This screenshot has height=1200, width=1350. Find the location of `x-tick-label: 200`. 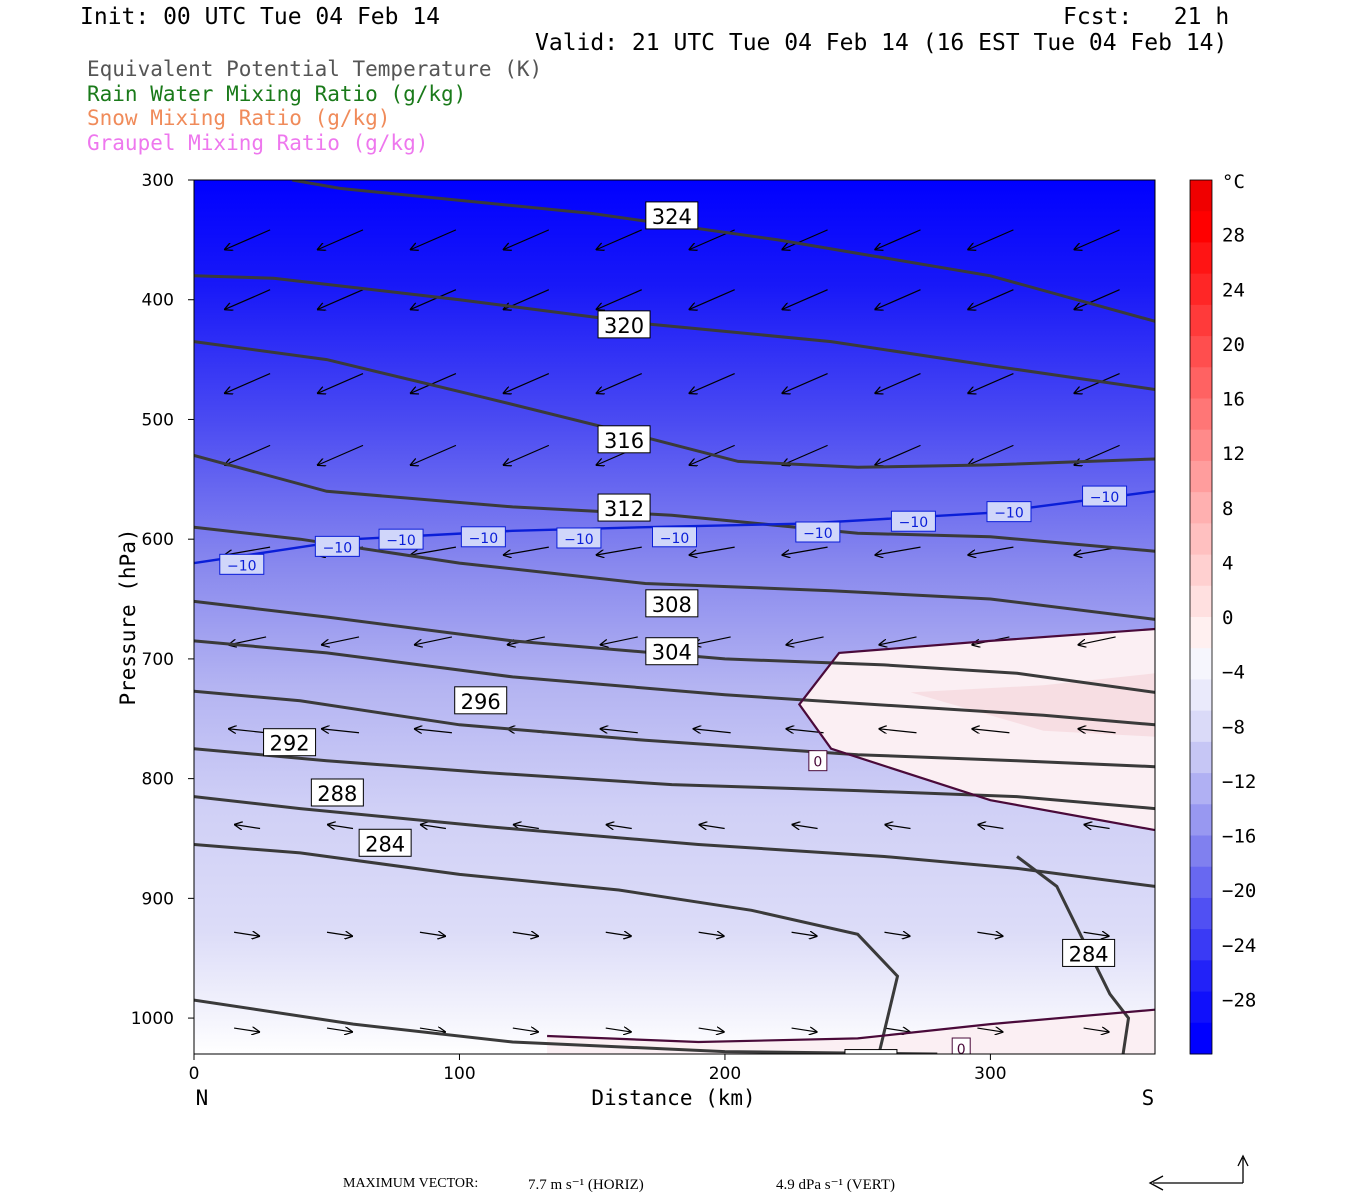

x-tick-label: 200 is located at coordinates (725, 1074).